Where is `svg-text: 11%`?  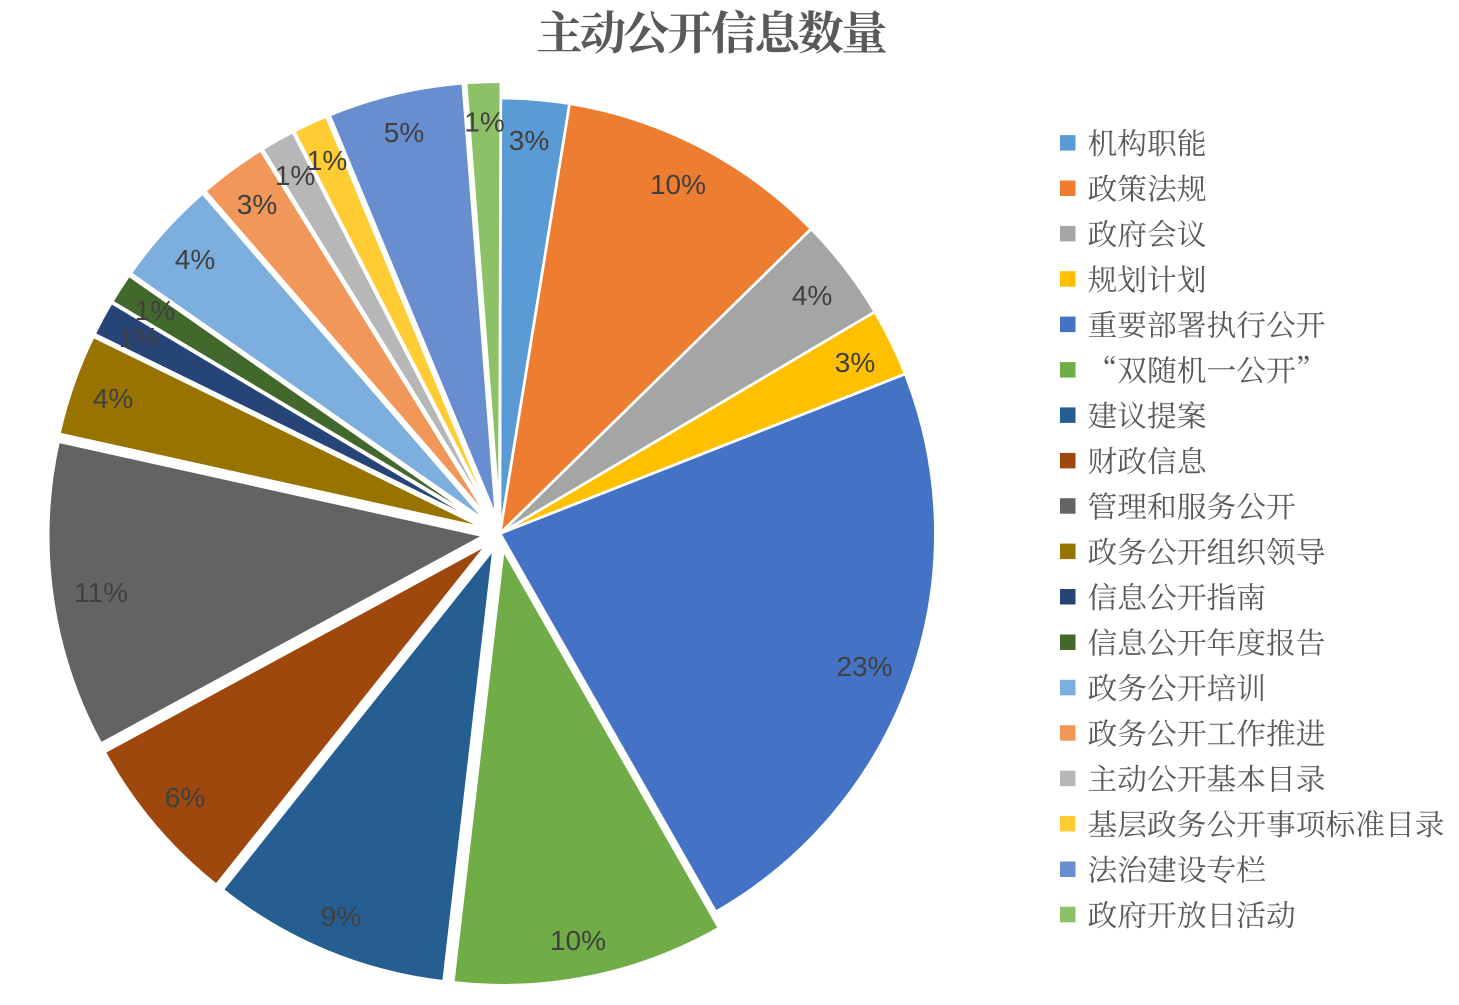
svg-text: 11% is located at coordinates (101, 592).